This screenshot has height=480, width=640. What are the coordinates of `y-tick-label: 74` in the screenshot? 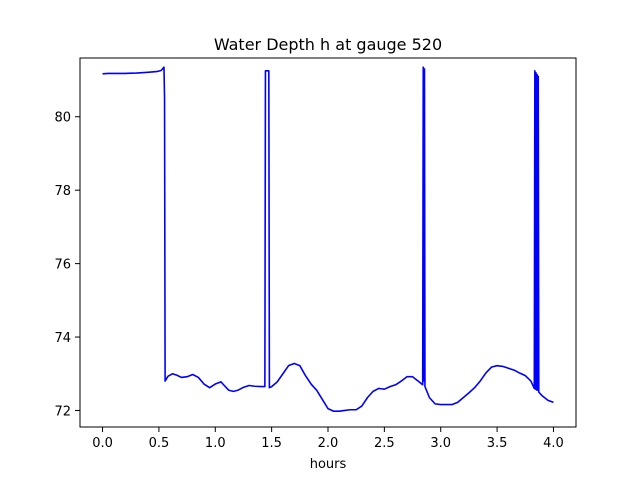 It's located at (62, 338).